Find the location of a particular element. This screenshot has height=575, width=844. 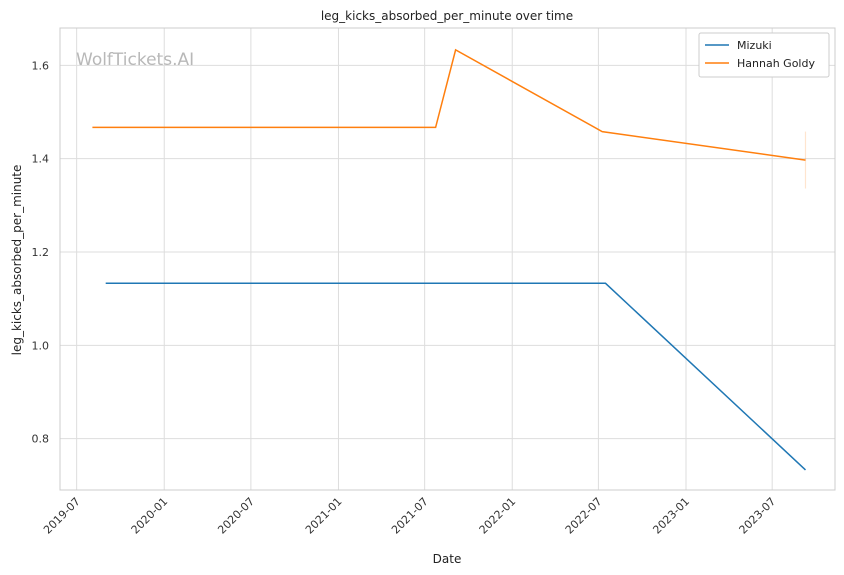

legend-frame is located at coordinates (764, 55).